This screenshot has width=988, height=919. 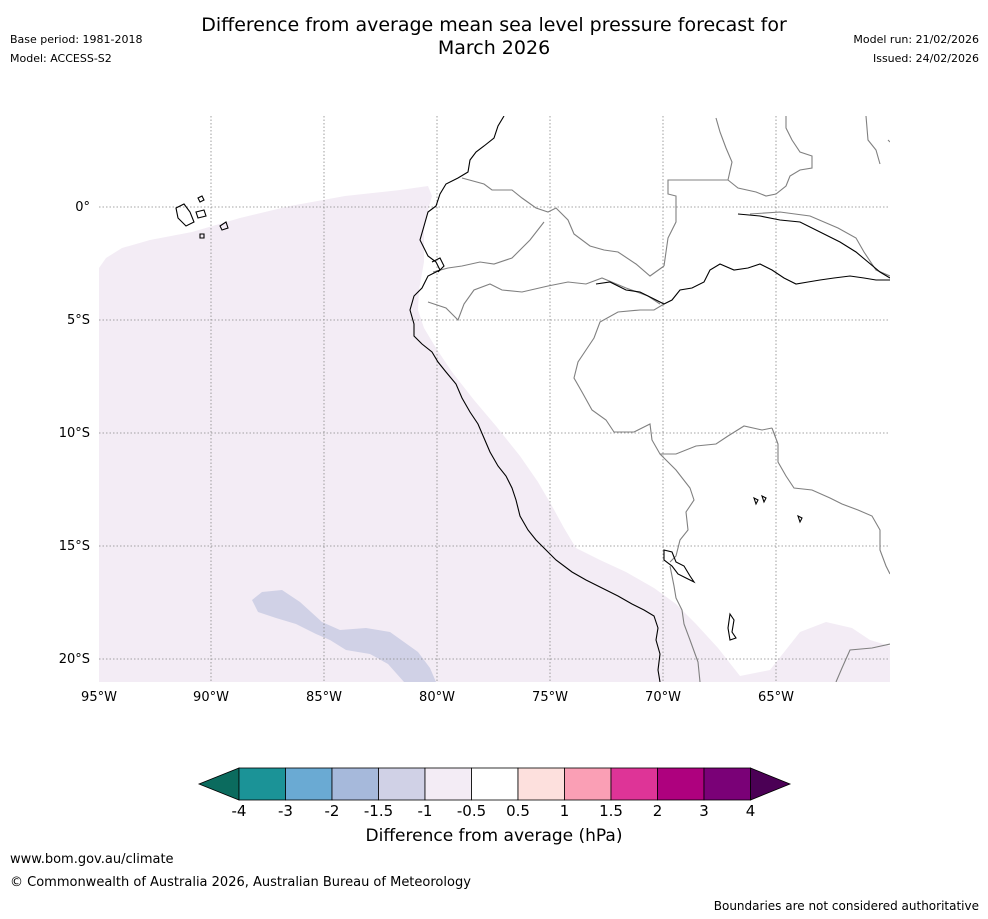 I want to click on longitude-labels: 95°W 90°W 85°W 80°W 75°W 70°W 65°W, so click(x=437, y=697).